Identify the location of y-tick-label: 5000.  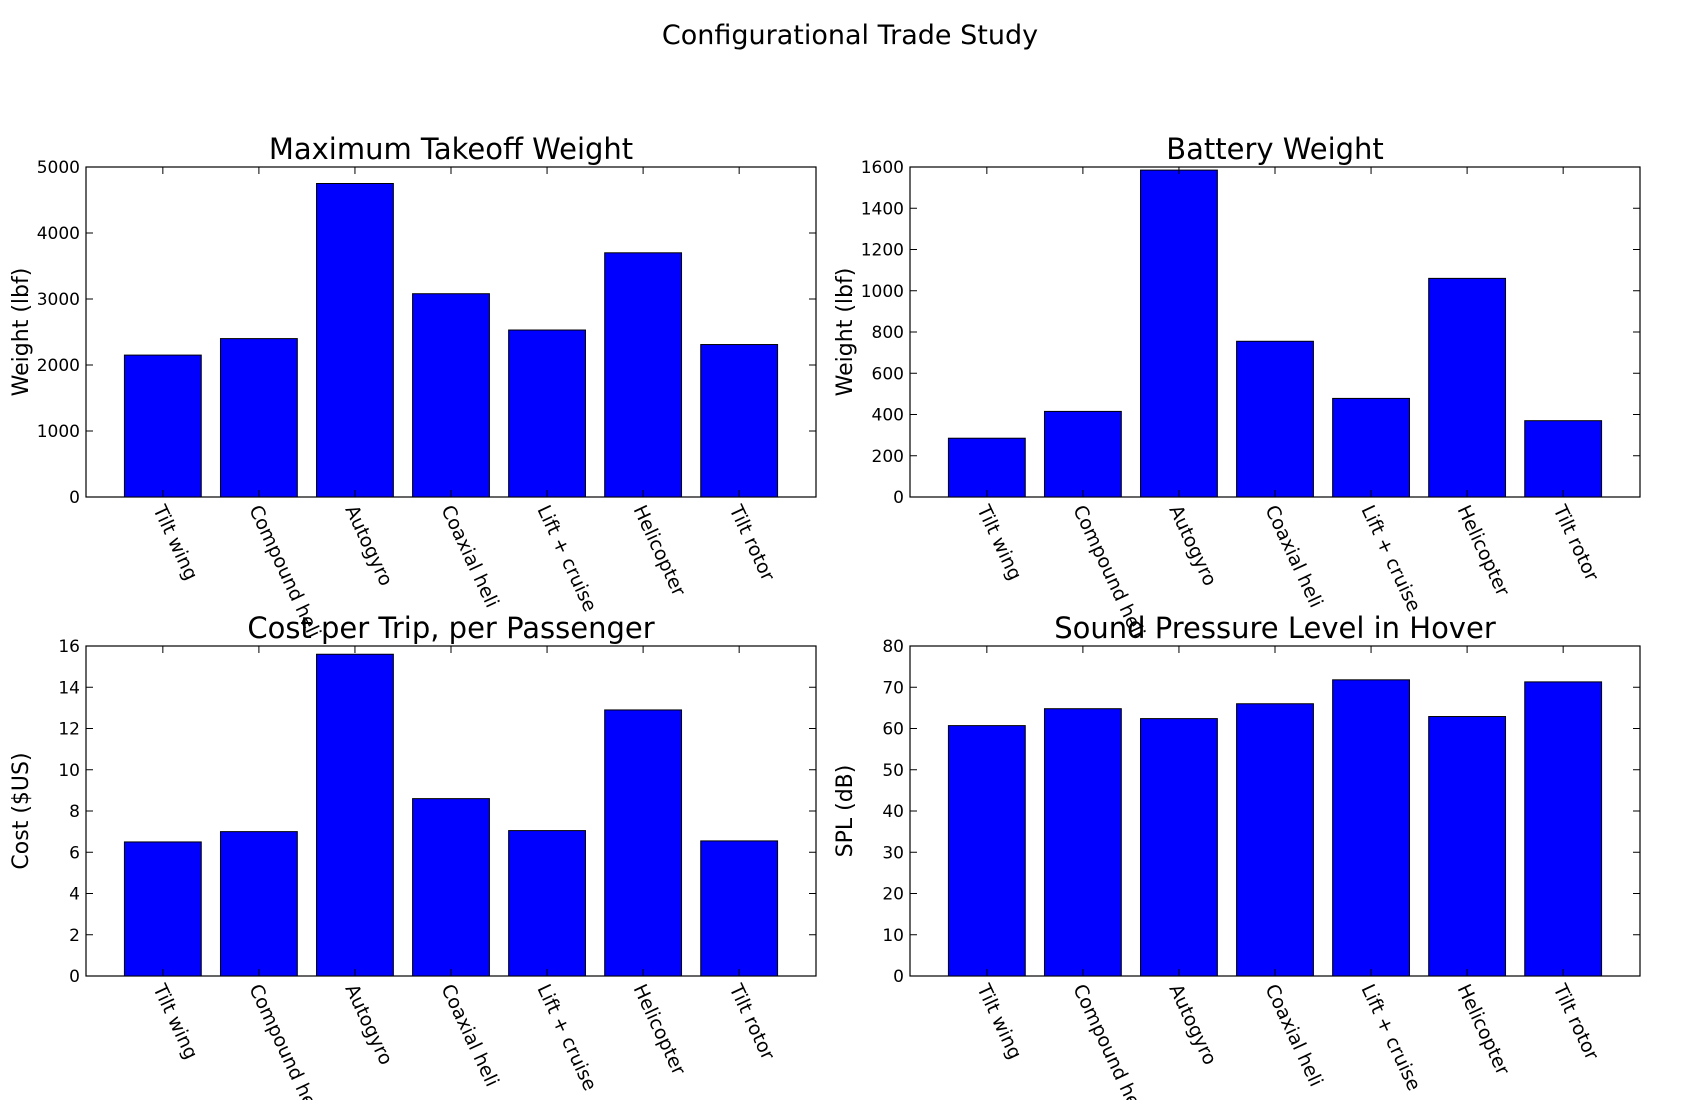
(58, 168).